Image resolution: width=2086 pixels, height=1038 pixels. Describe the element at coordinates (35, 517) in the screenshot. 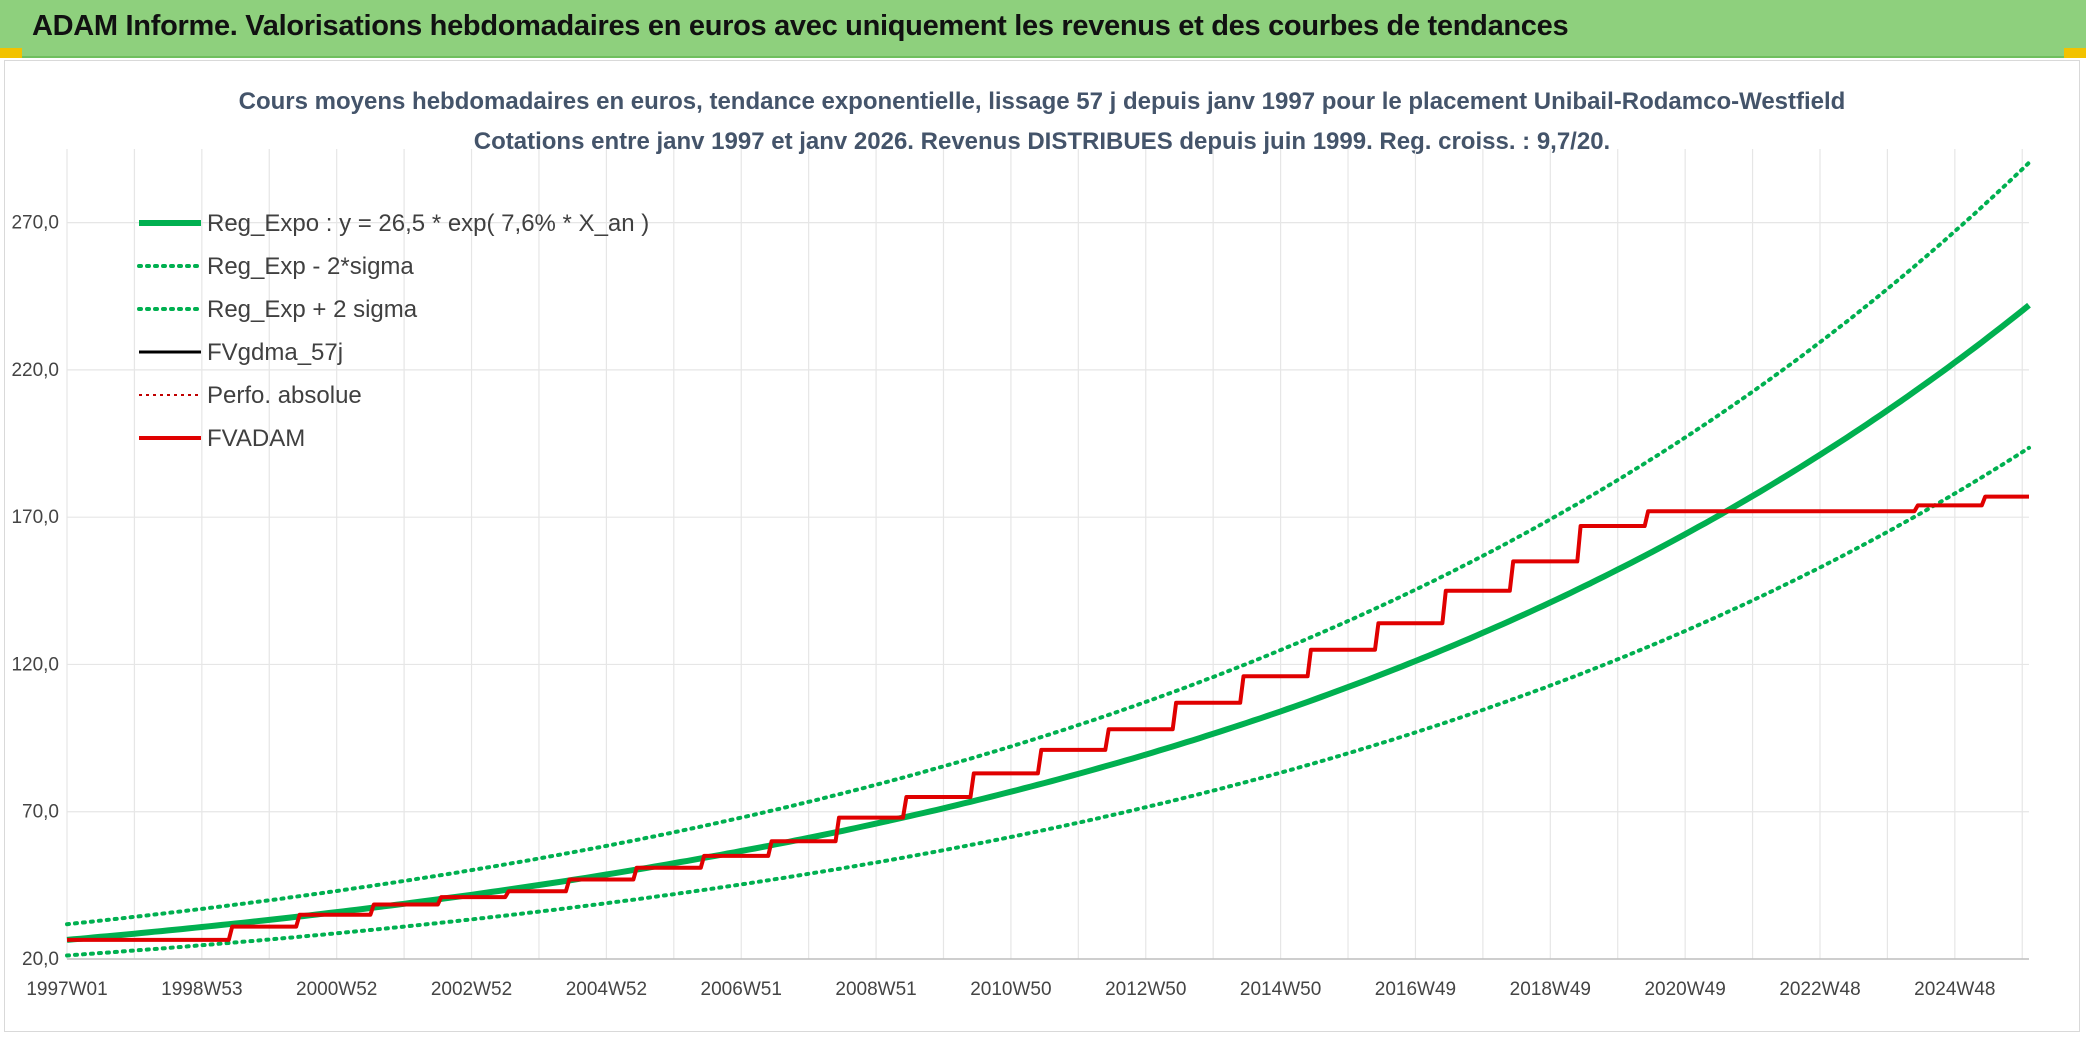

I see `y-tick-label: 170,0` at that location.